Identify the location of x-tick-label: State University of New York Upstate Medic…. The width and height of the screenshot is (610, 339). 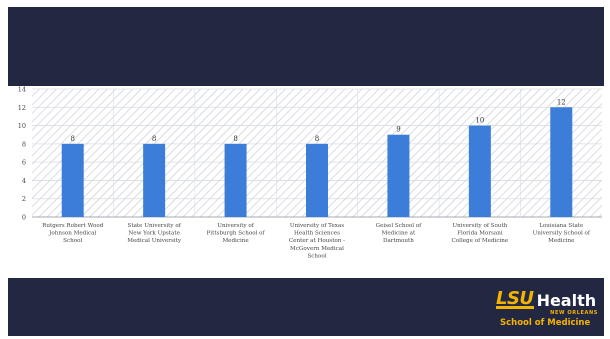
(154, 233).